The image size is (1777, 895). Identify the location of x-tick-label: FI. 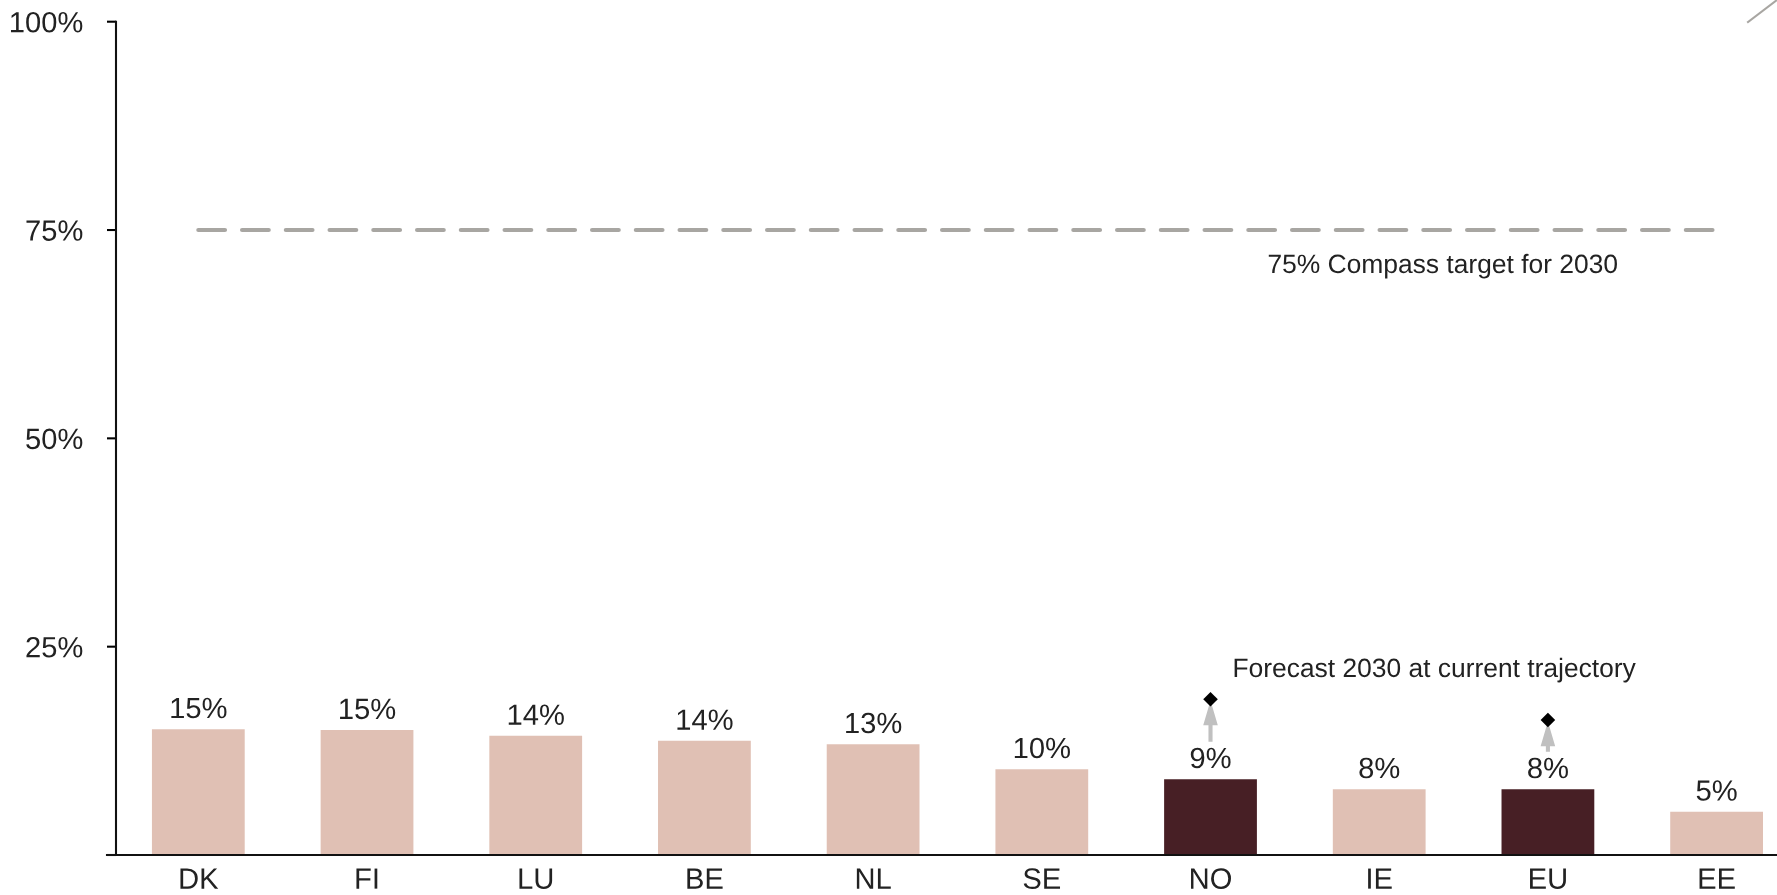
(367, 878).